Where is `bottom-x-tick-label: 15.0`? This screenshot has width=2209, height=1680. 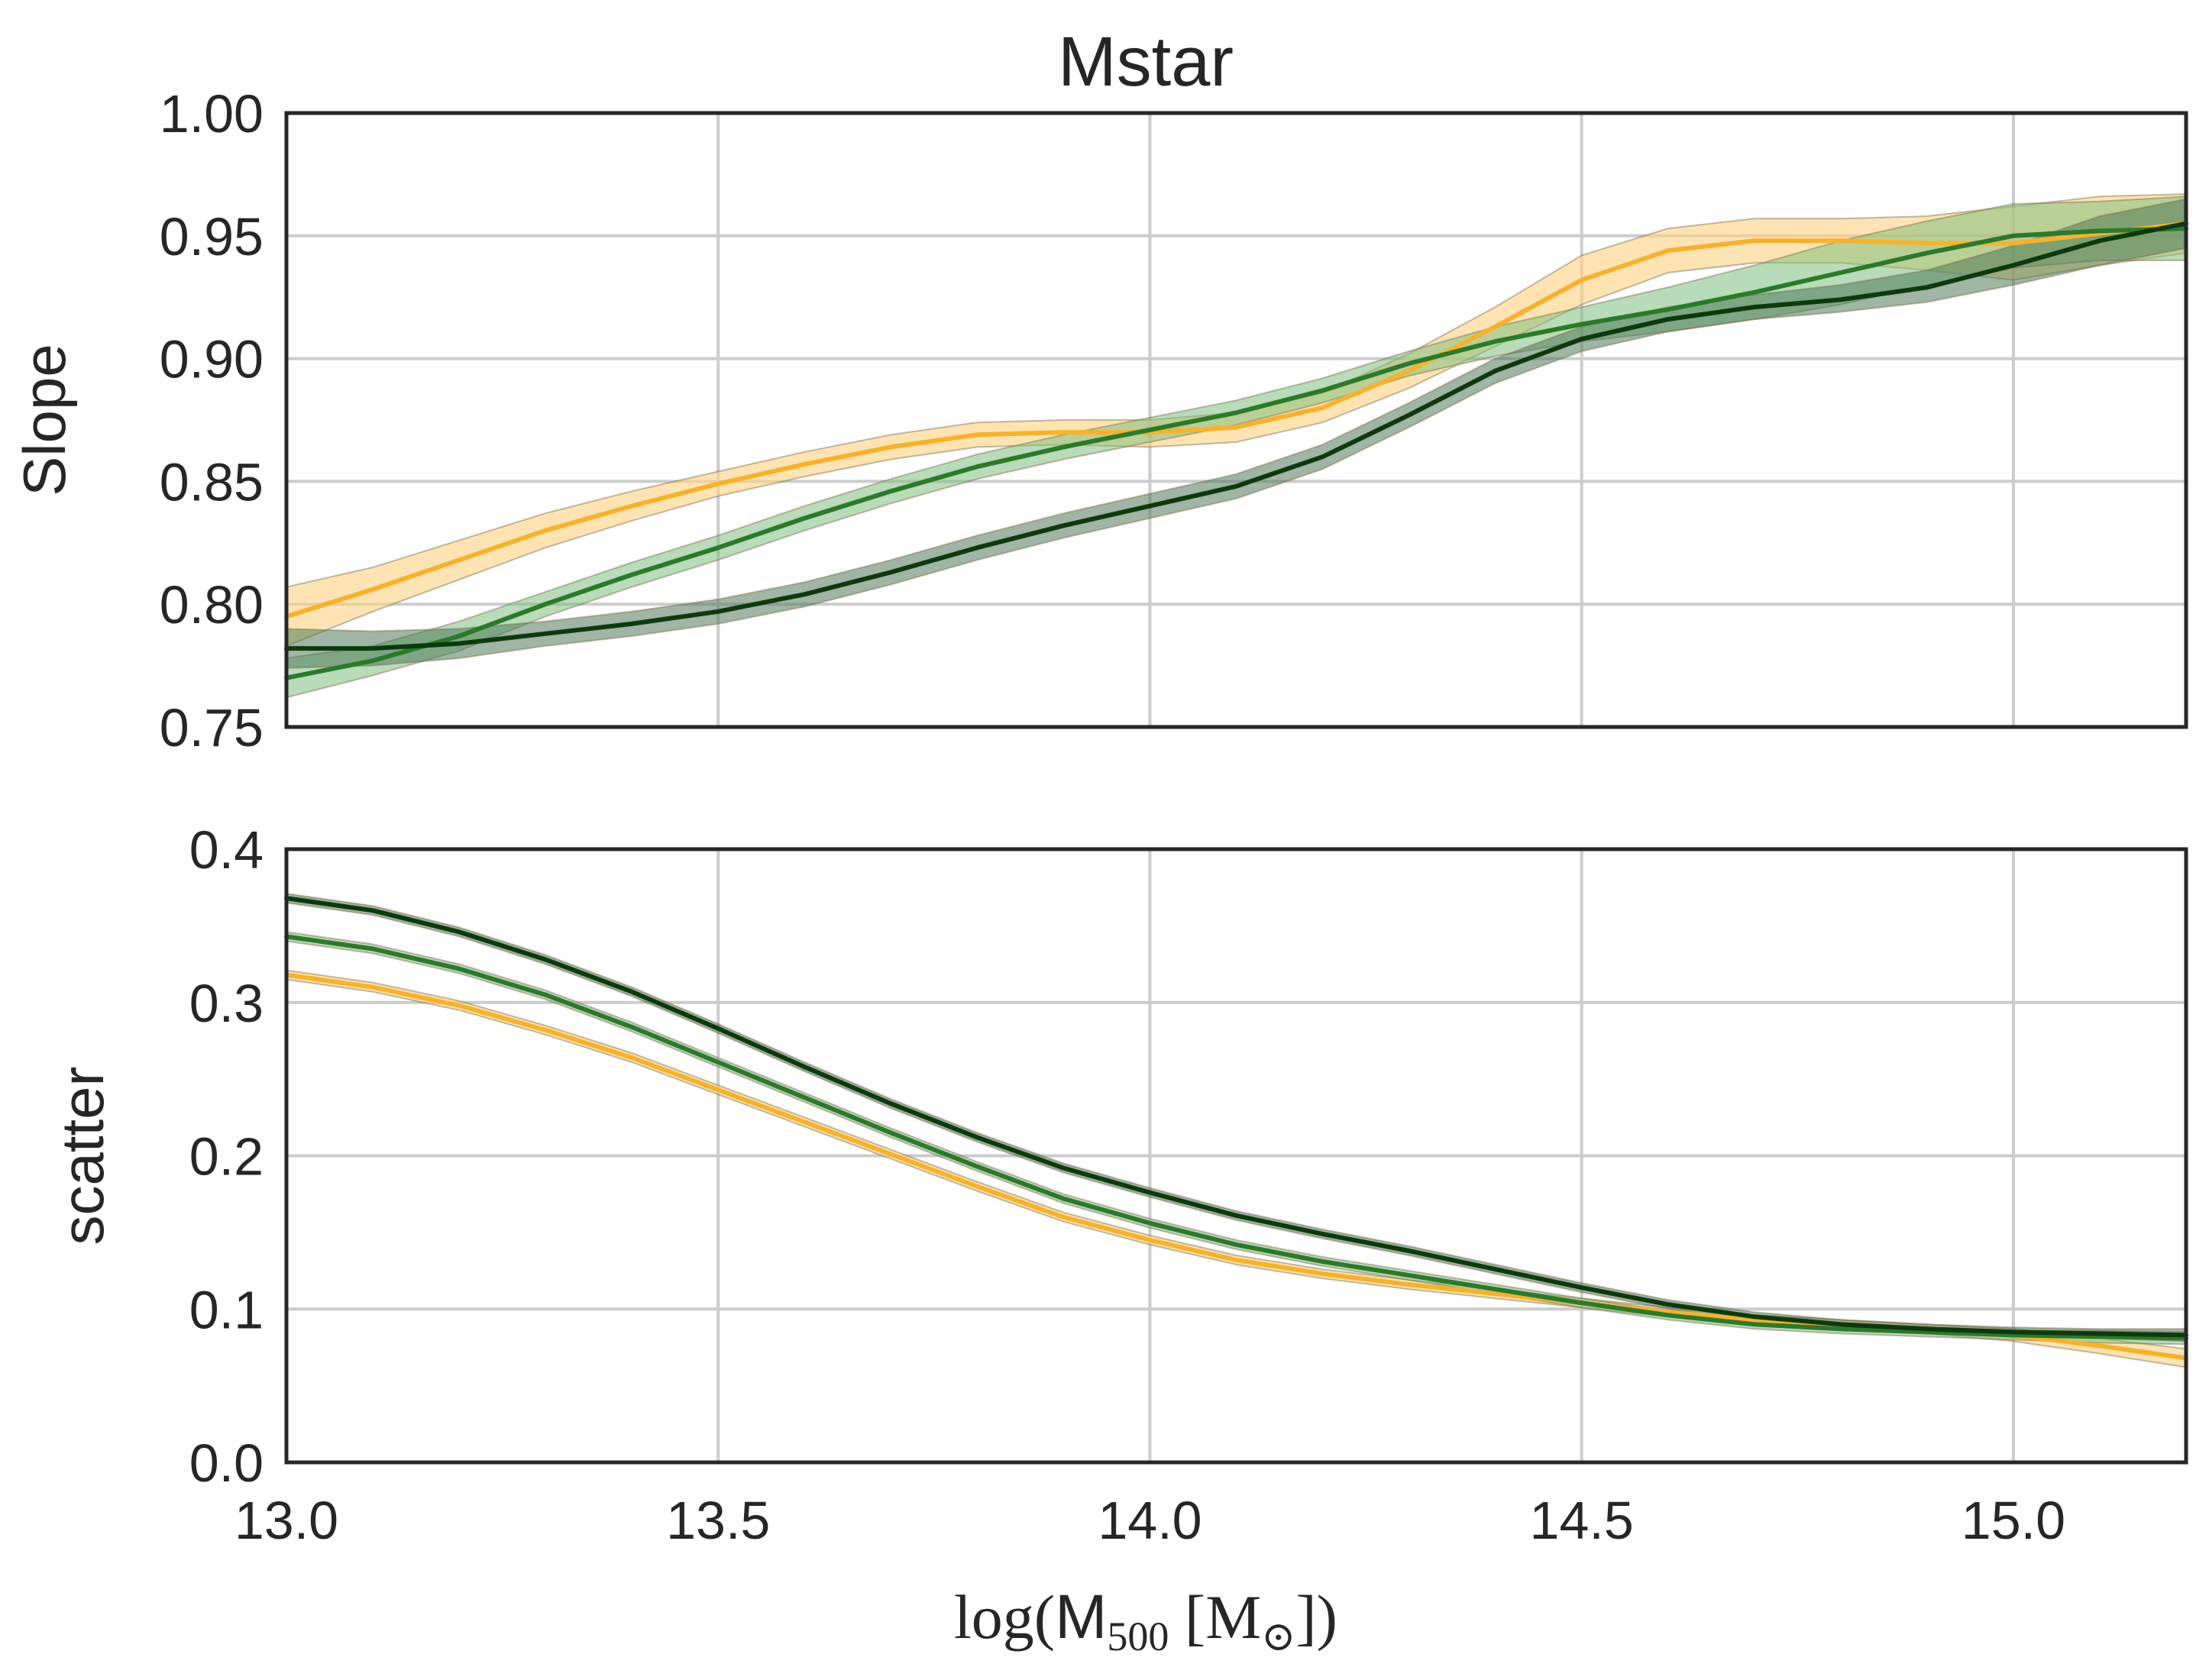 bottom-x-tick-label: 15.0 is located at coordinates (2013, 1520).